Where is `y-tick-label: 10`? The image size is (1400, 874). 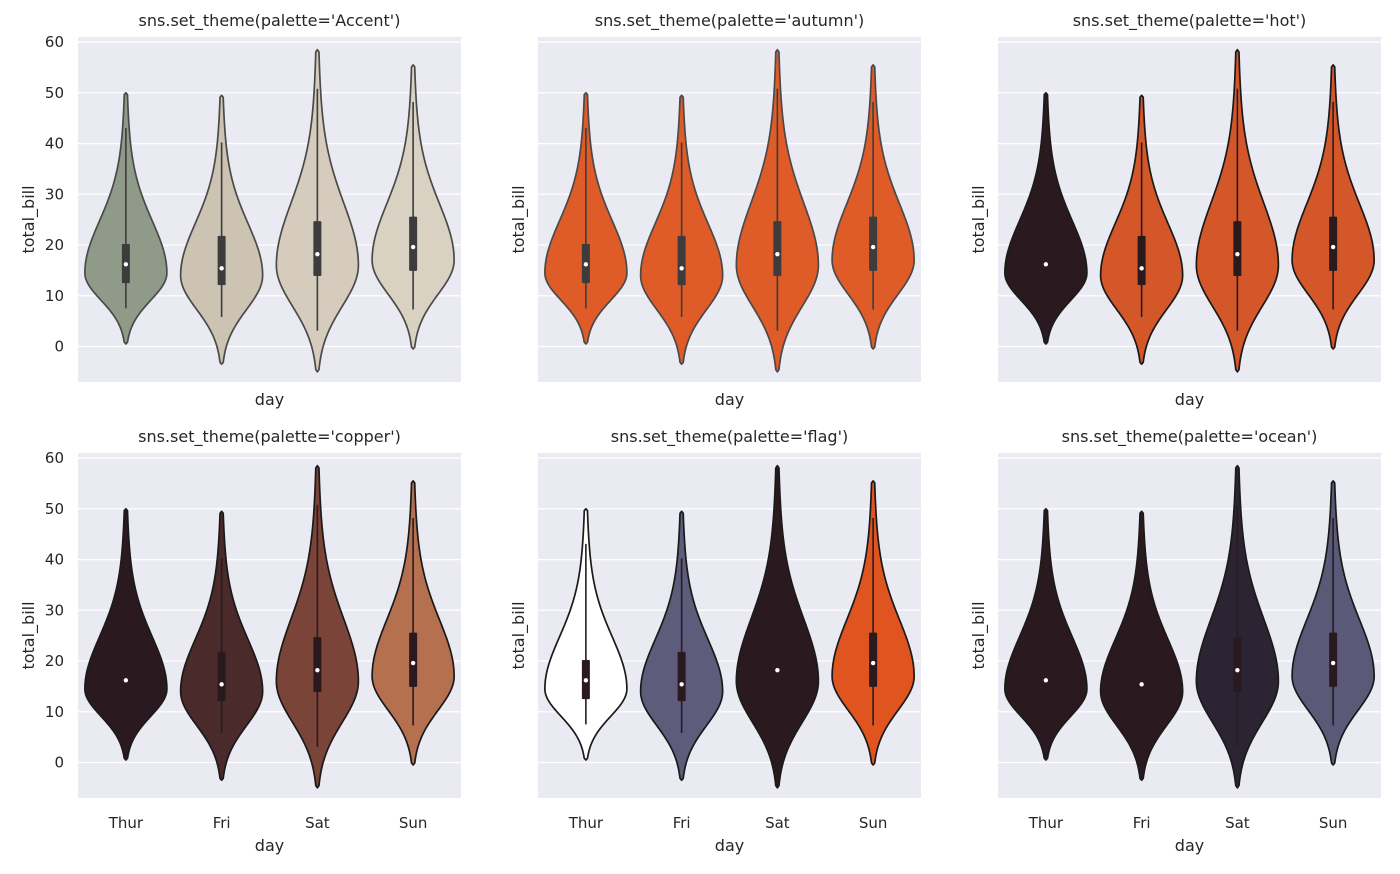
y-tick-label: 10 is located at coordinates (54, 712).